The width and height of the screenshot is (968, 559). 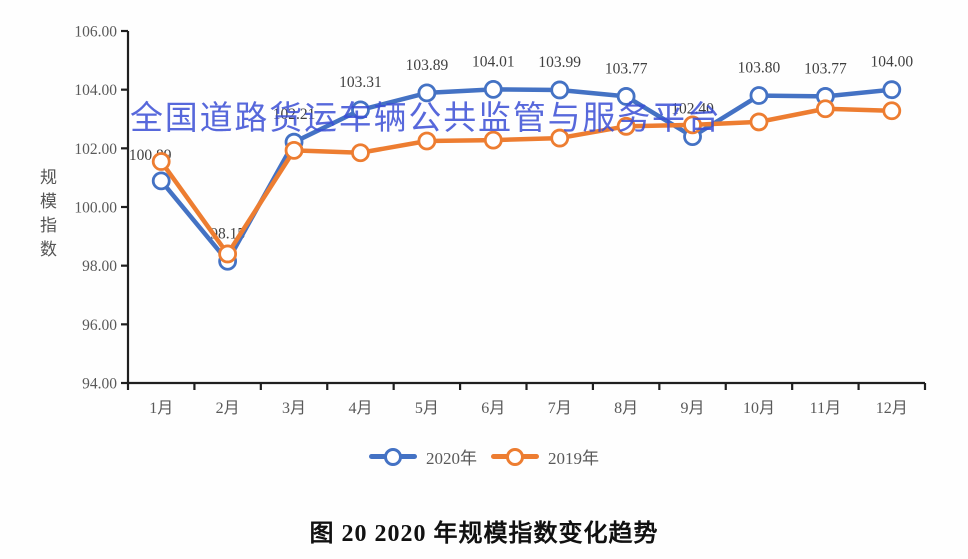 I want to click on svg-text: 103.89, so click(x=427, y=65).